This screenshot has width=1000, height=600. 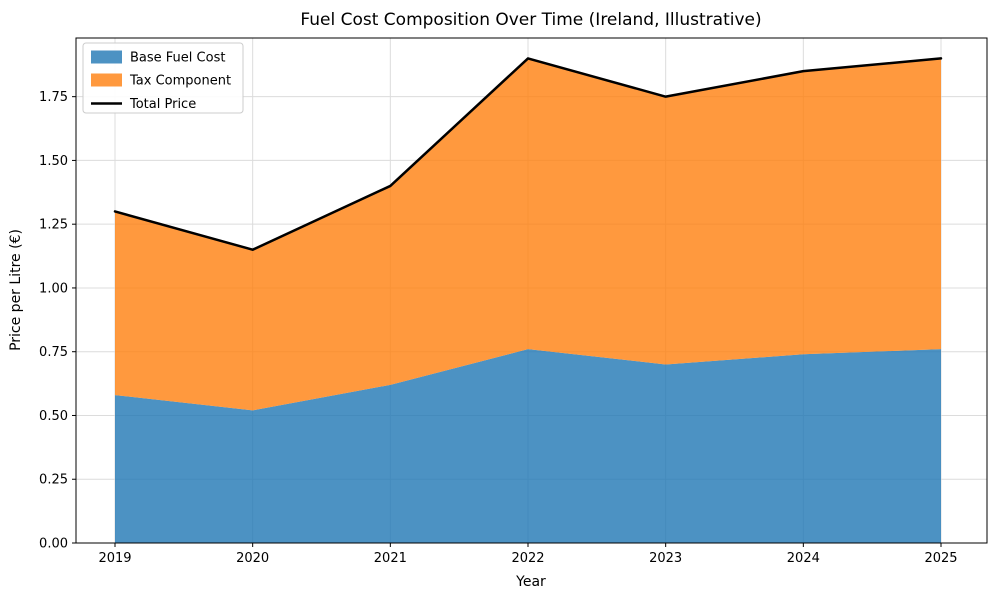 What do you see at coordinates (390, 558) in the screenshot?
I see `x-tick-label: 2021` at bounding box center [390, 558].